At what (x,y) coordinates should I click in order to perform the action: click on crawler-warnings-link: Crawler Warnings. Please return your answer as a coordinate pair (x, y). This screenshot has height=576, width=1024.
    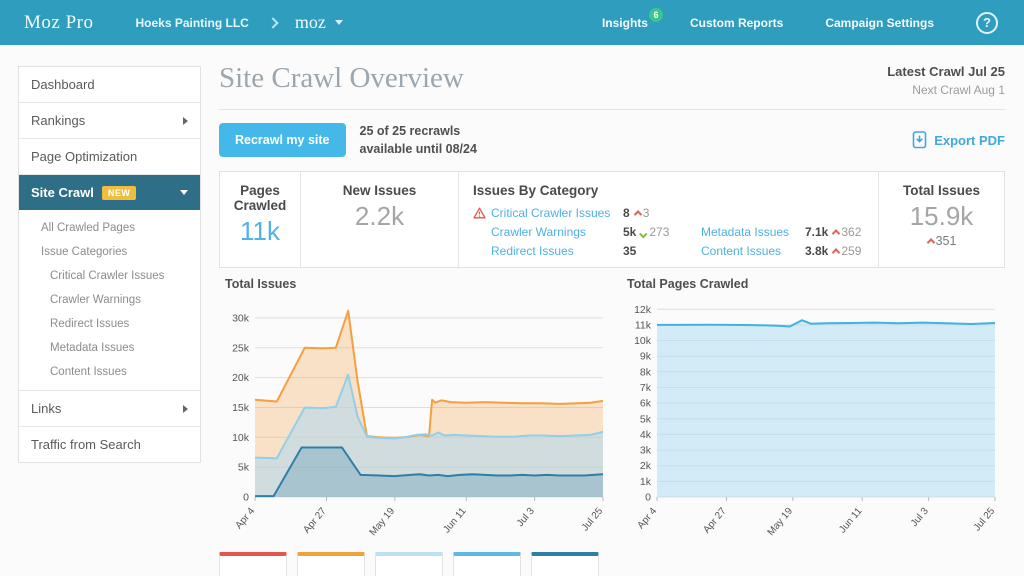
    Looking at the image, I should click on (538, 232).